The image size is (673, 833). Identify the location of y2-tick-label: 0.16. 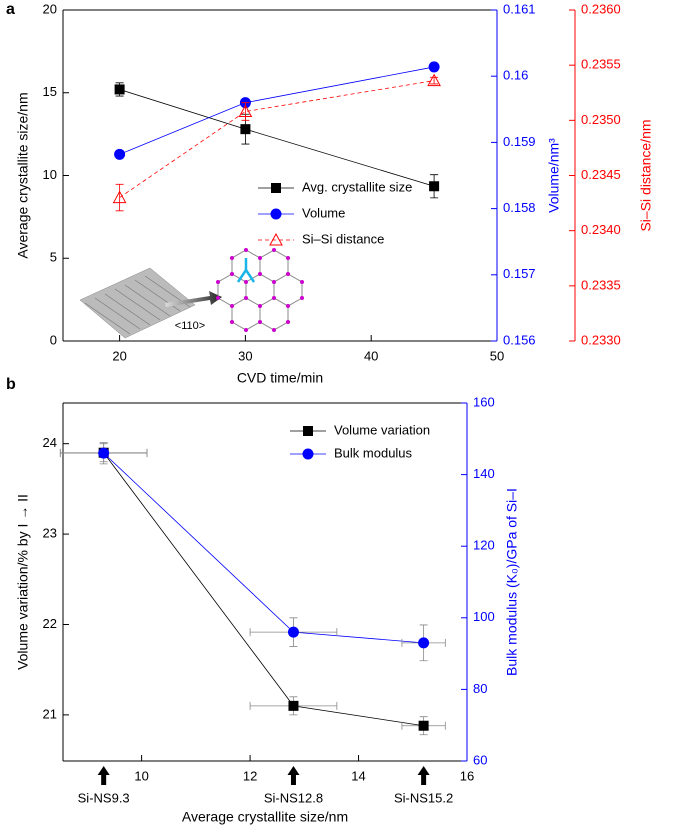
(515, 75).